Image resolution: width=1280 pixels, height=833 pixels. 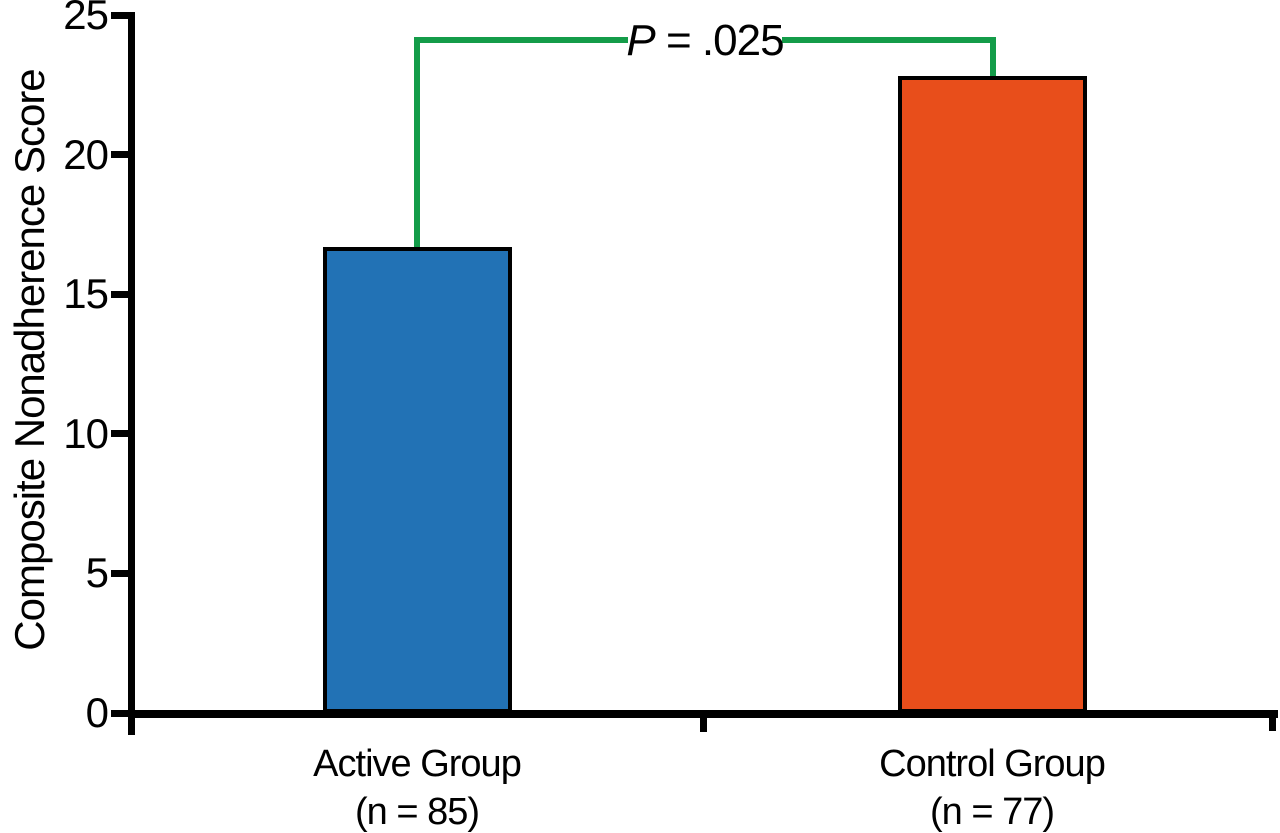 I want to click on category-name: Control Group, so click(x=992, y=764).